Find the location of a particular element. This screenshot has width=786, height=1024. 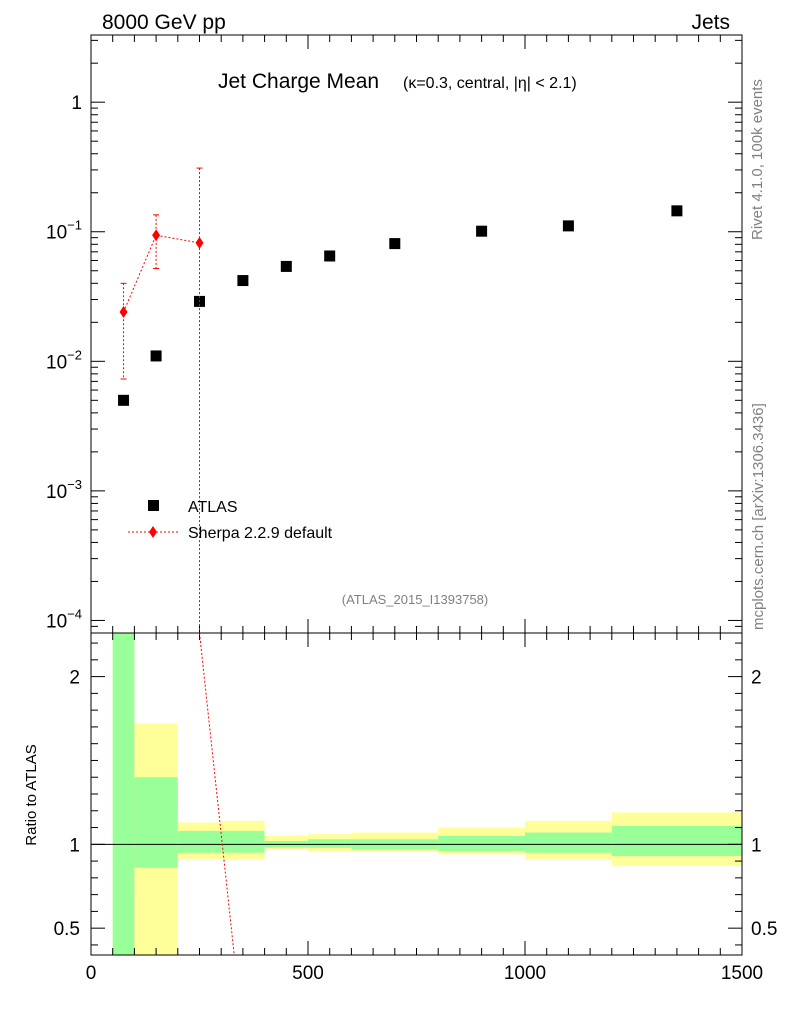

main-y-tick-label: 10⁻⁴ is located at coordinates (64, 619).